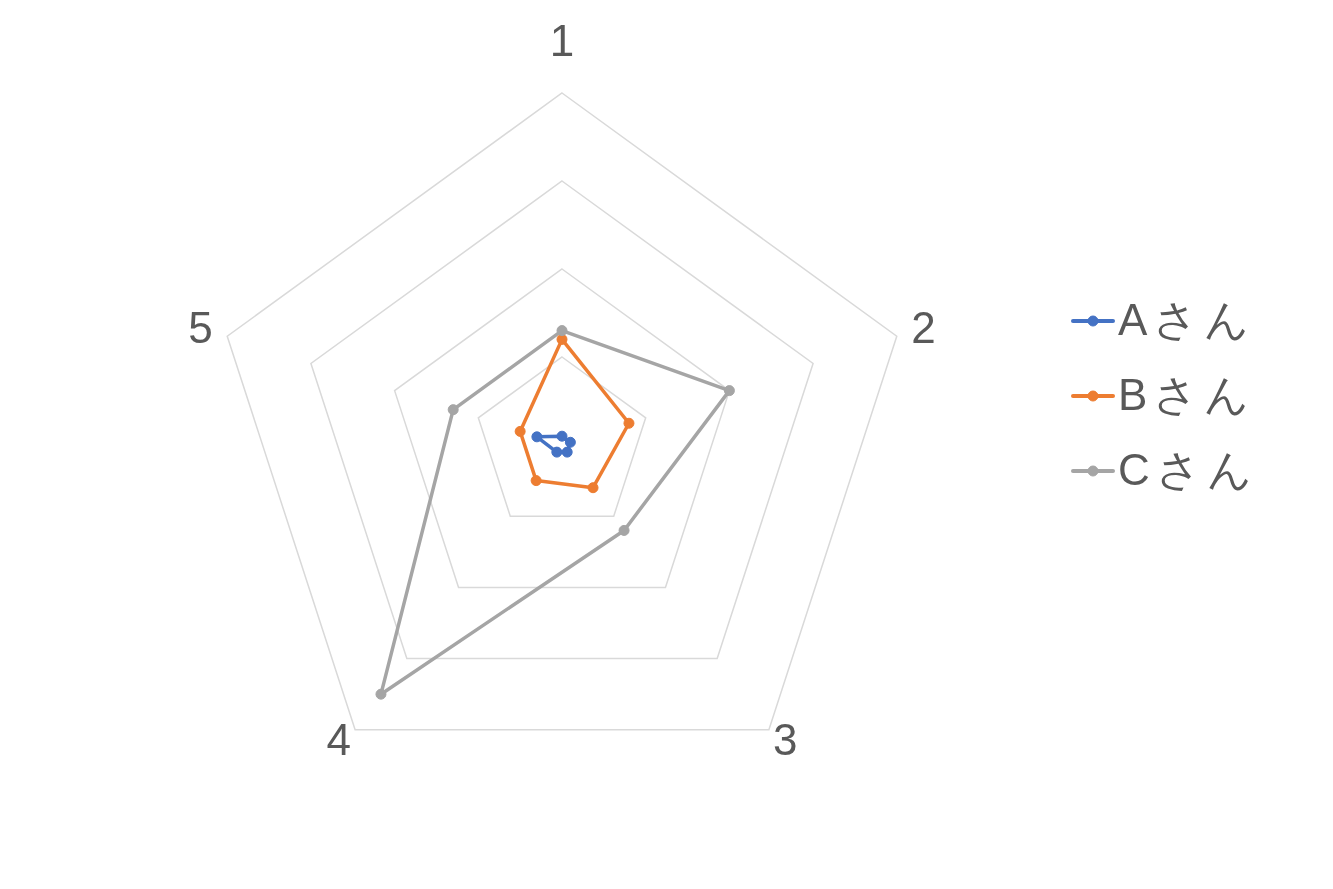 The height and width of the screenshot is (889, 1333). I want to click on spoke-label: 2, so click(923, 327).